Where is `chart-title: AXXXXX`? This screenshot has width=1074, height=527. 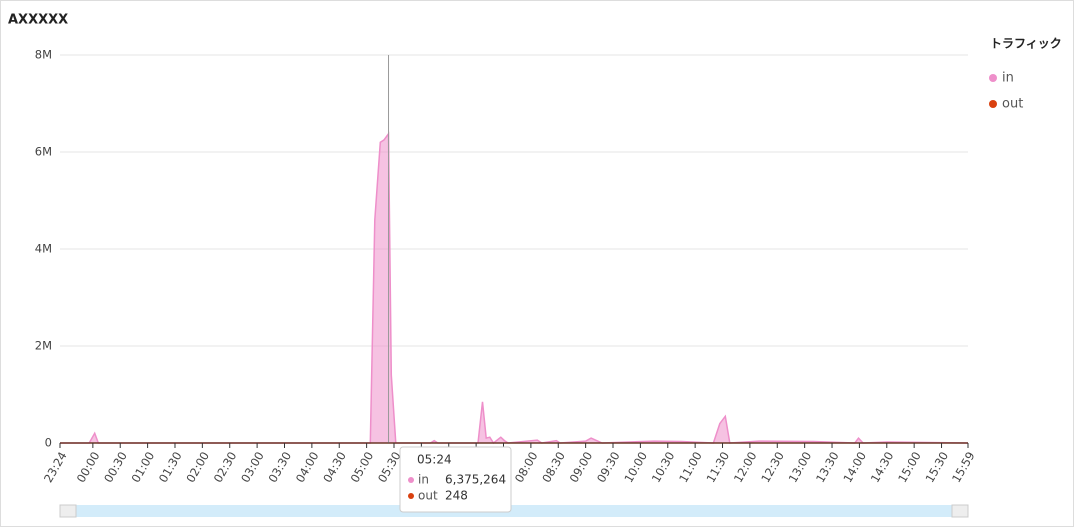
chart-title: AXXXXX is located at coordinates (38, 20).